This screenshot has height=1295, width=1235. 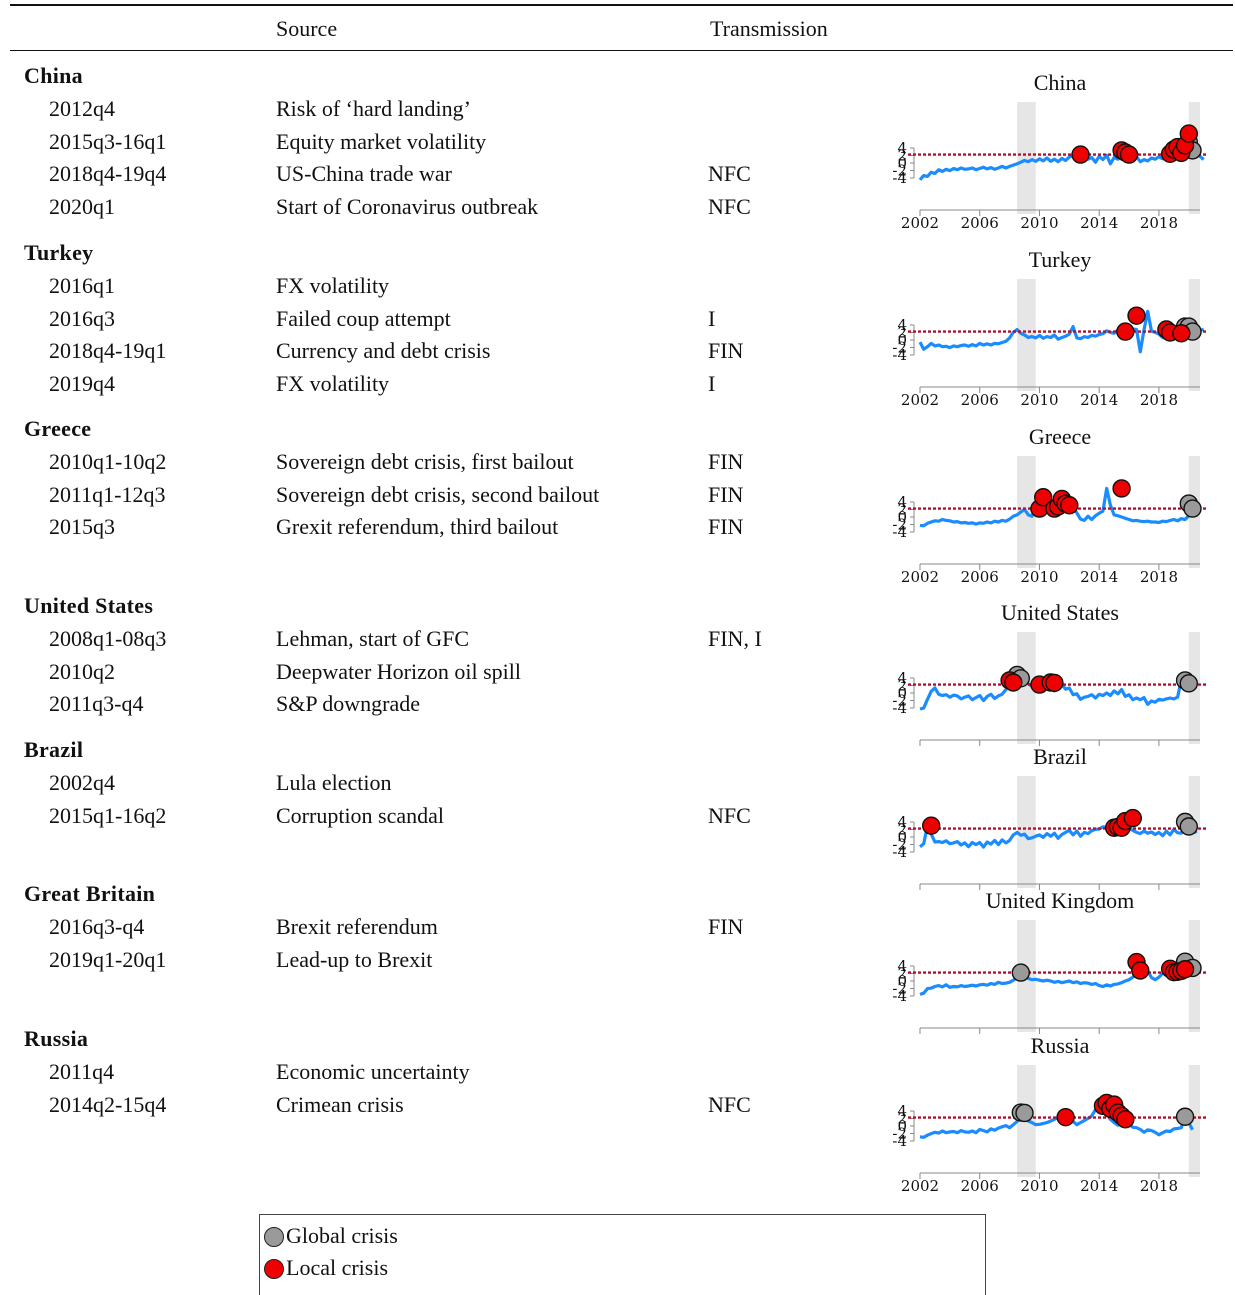 What do you see at coordinates (373, 638) in the screenshot?
I see `event-source: Lehman, start of GFC` at bounding box center [373, 638].